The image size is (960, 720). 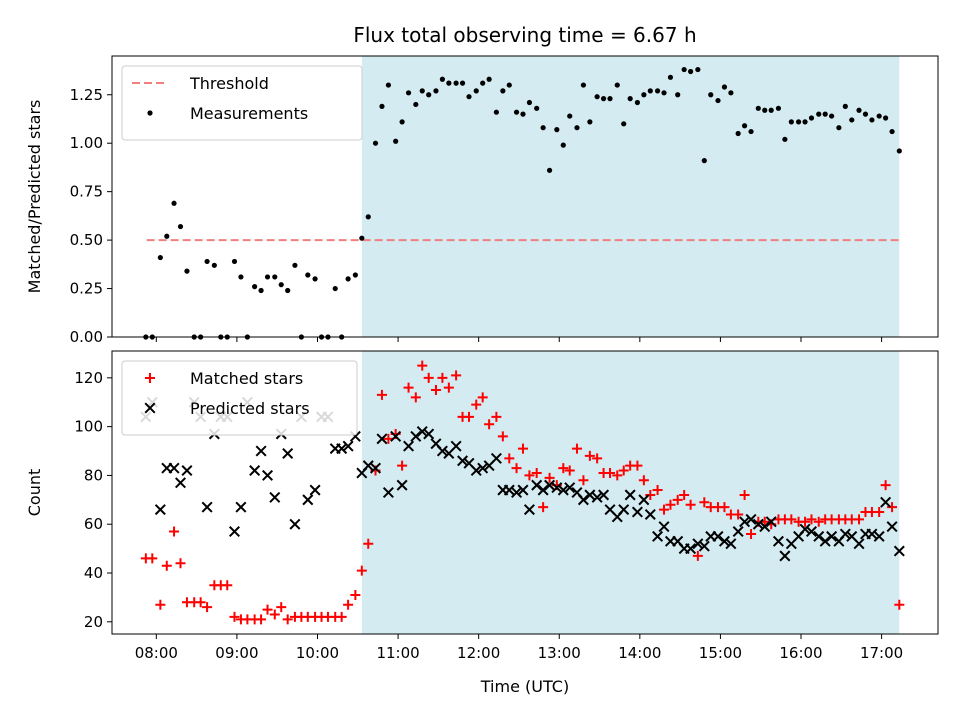 What do you see at coordinates (800, 653) in the screenshot?
I see `x-tick-label: 16:00` at bounding box center [800, 653].